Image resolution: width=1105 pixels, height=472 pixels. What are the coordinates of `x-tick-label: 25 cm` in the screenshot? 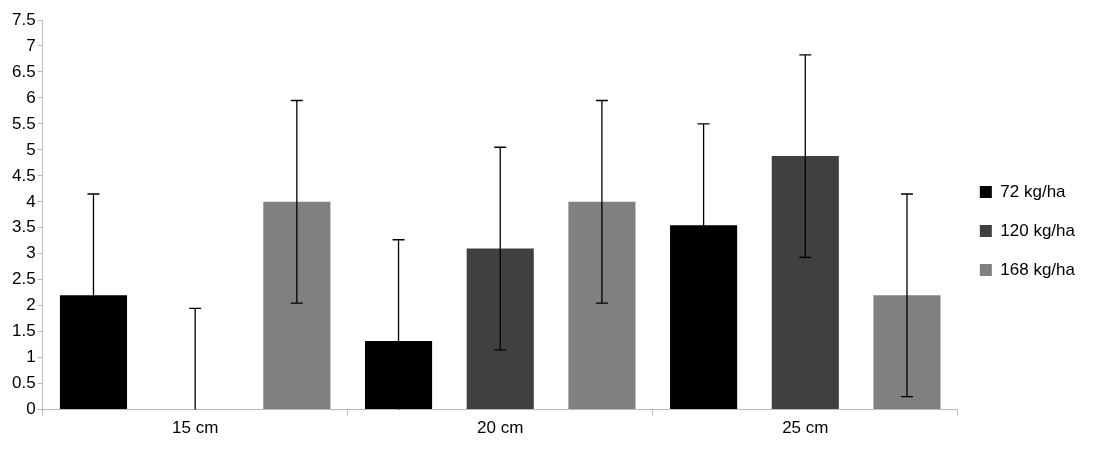 It's located at (805, 428).